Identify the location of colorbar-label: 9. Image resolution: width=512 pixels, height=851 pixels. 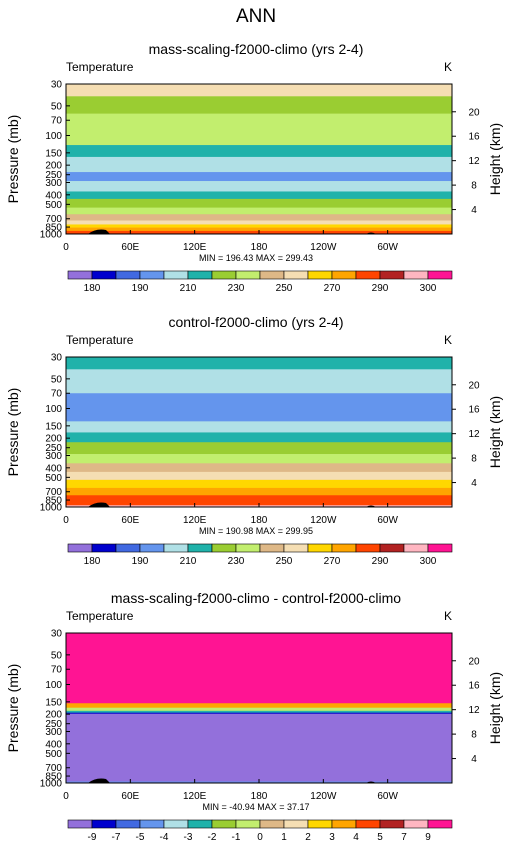
(428, 837).